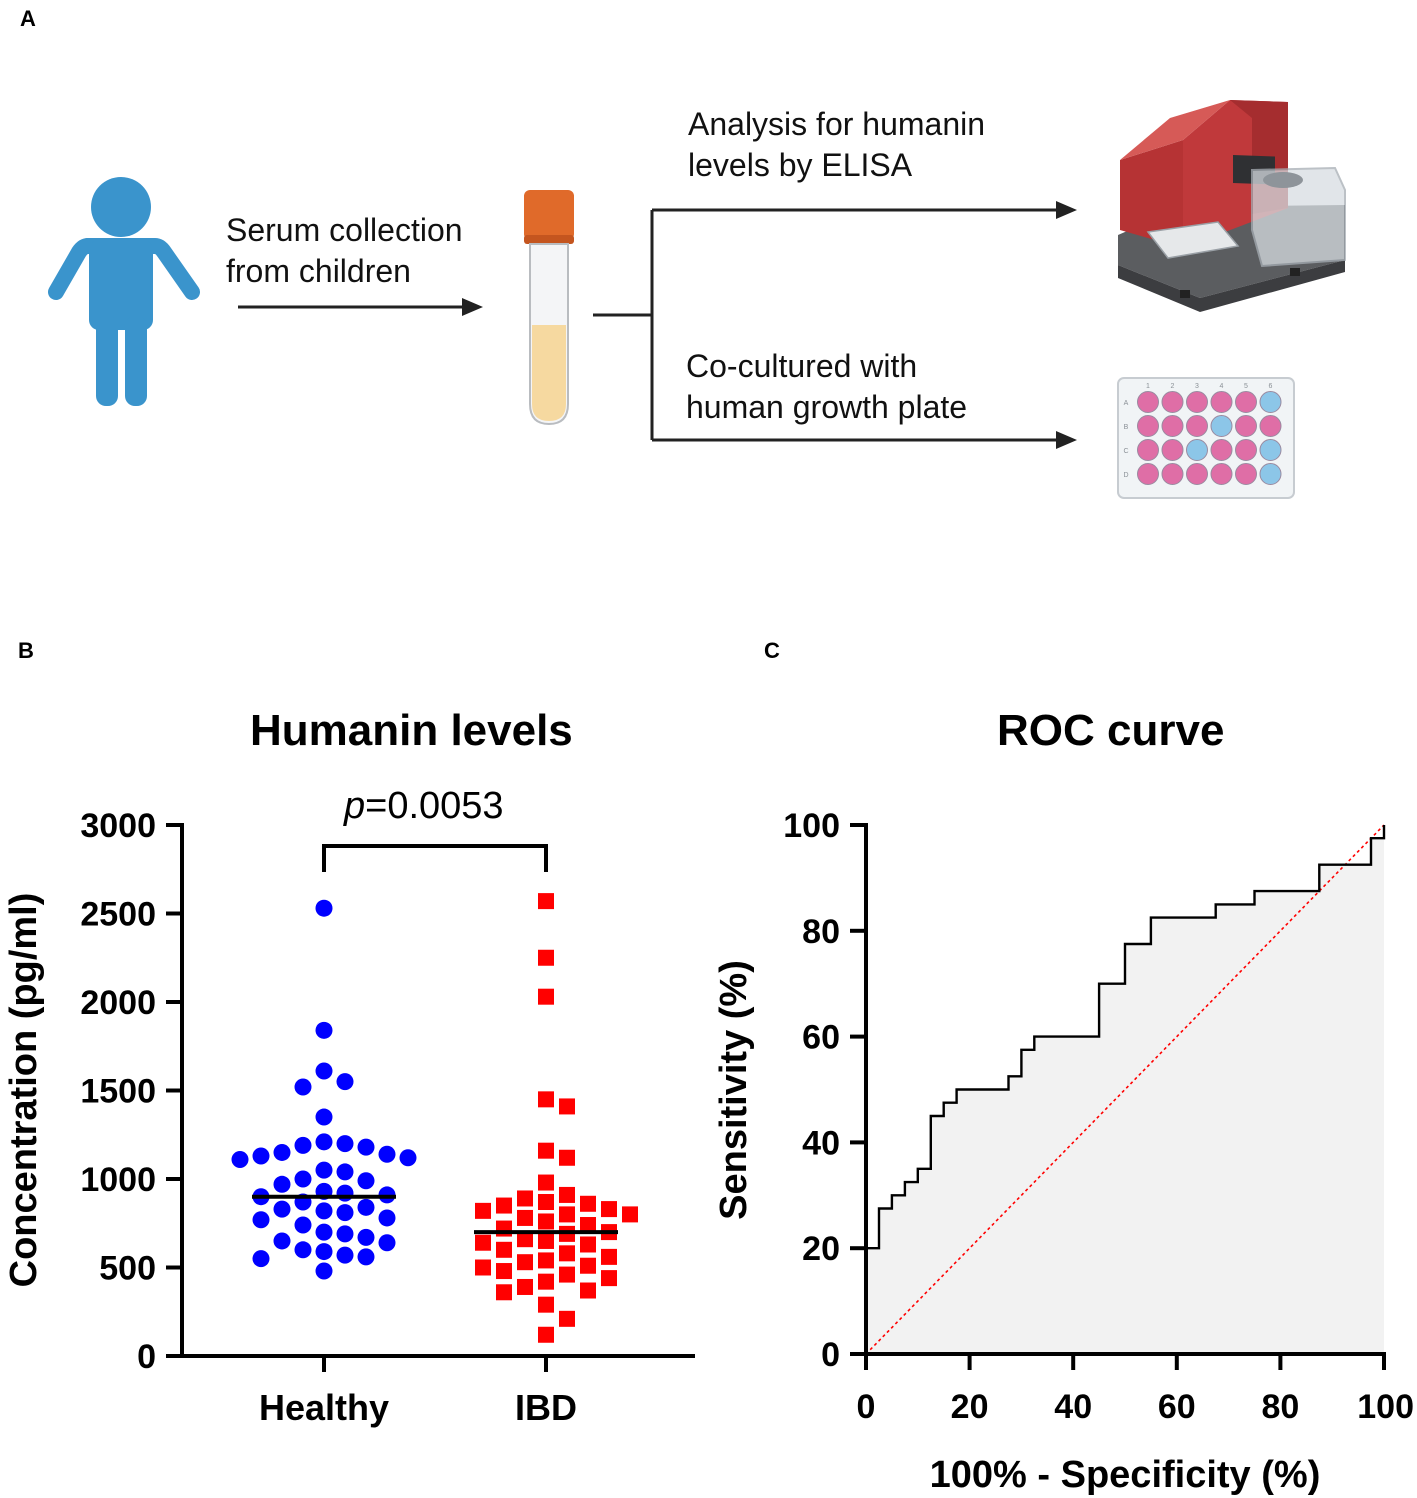  What do you see at coordinates (821, 932) in the screenshot?
I see `roc-y-tick-label: 80` at bounding box center [821, 932].